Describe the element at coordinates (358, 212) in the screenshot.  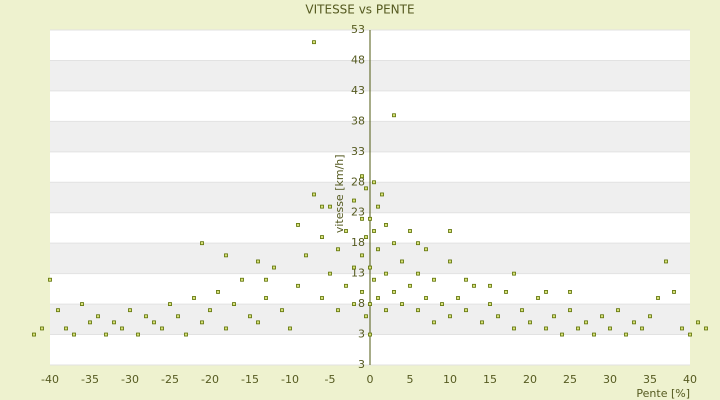
I see `y-tick-label: 23` at that location.